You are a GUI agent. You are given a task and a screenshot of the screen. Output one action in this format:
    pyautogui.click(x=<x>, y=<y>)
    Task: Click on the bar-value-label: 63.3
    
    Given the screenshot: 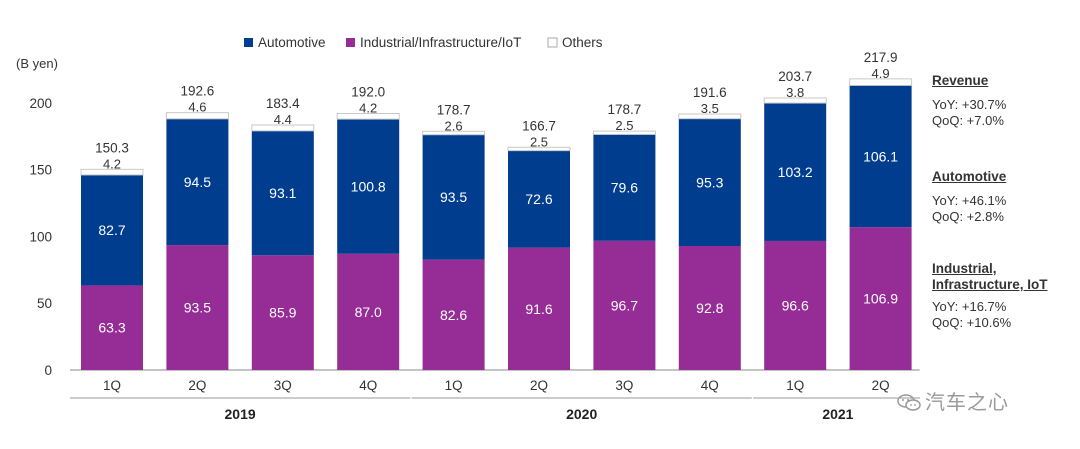 What is the action you would take?
    pyautogui.click(x=111, y=328)
    